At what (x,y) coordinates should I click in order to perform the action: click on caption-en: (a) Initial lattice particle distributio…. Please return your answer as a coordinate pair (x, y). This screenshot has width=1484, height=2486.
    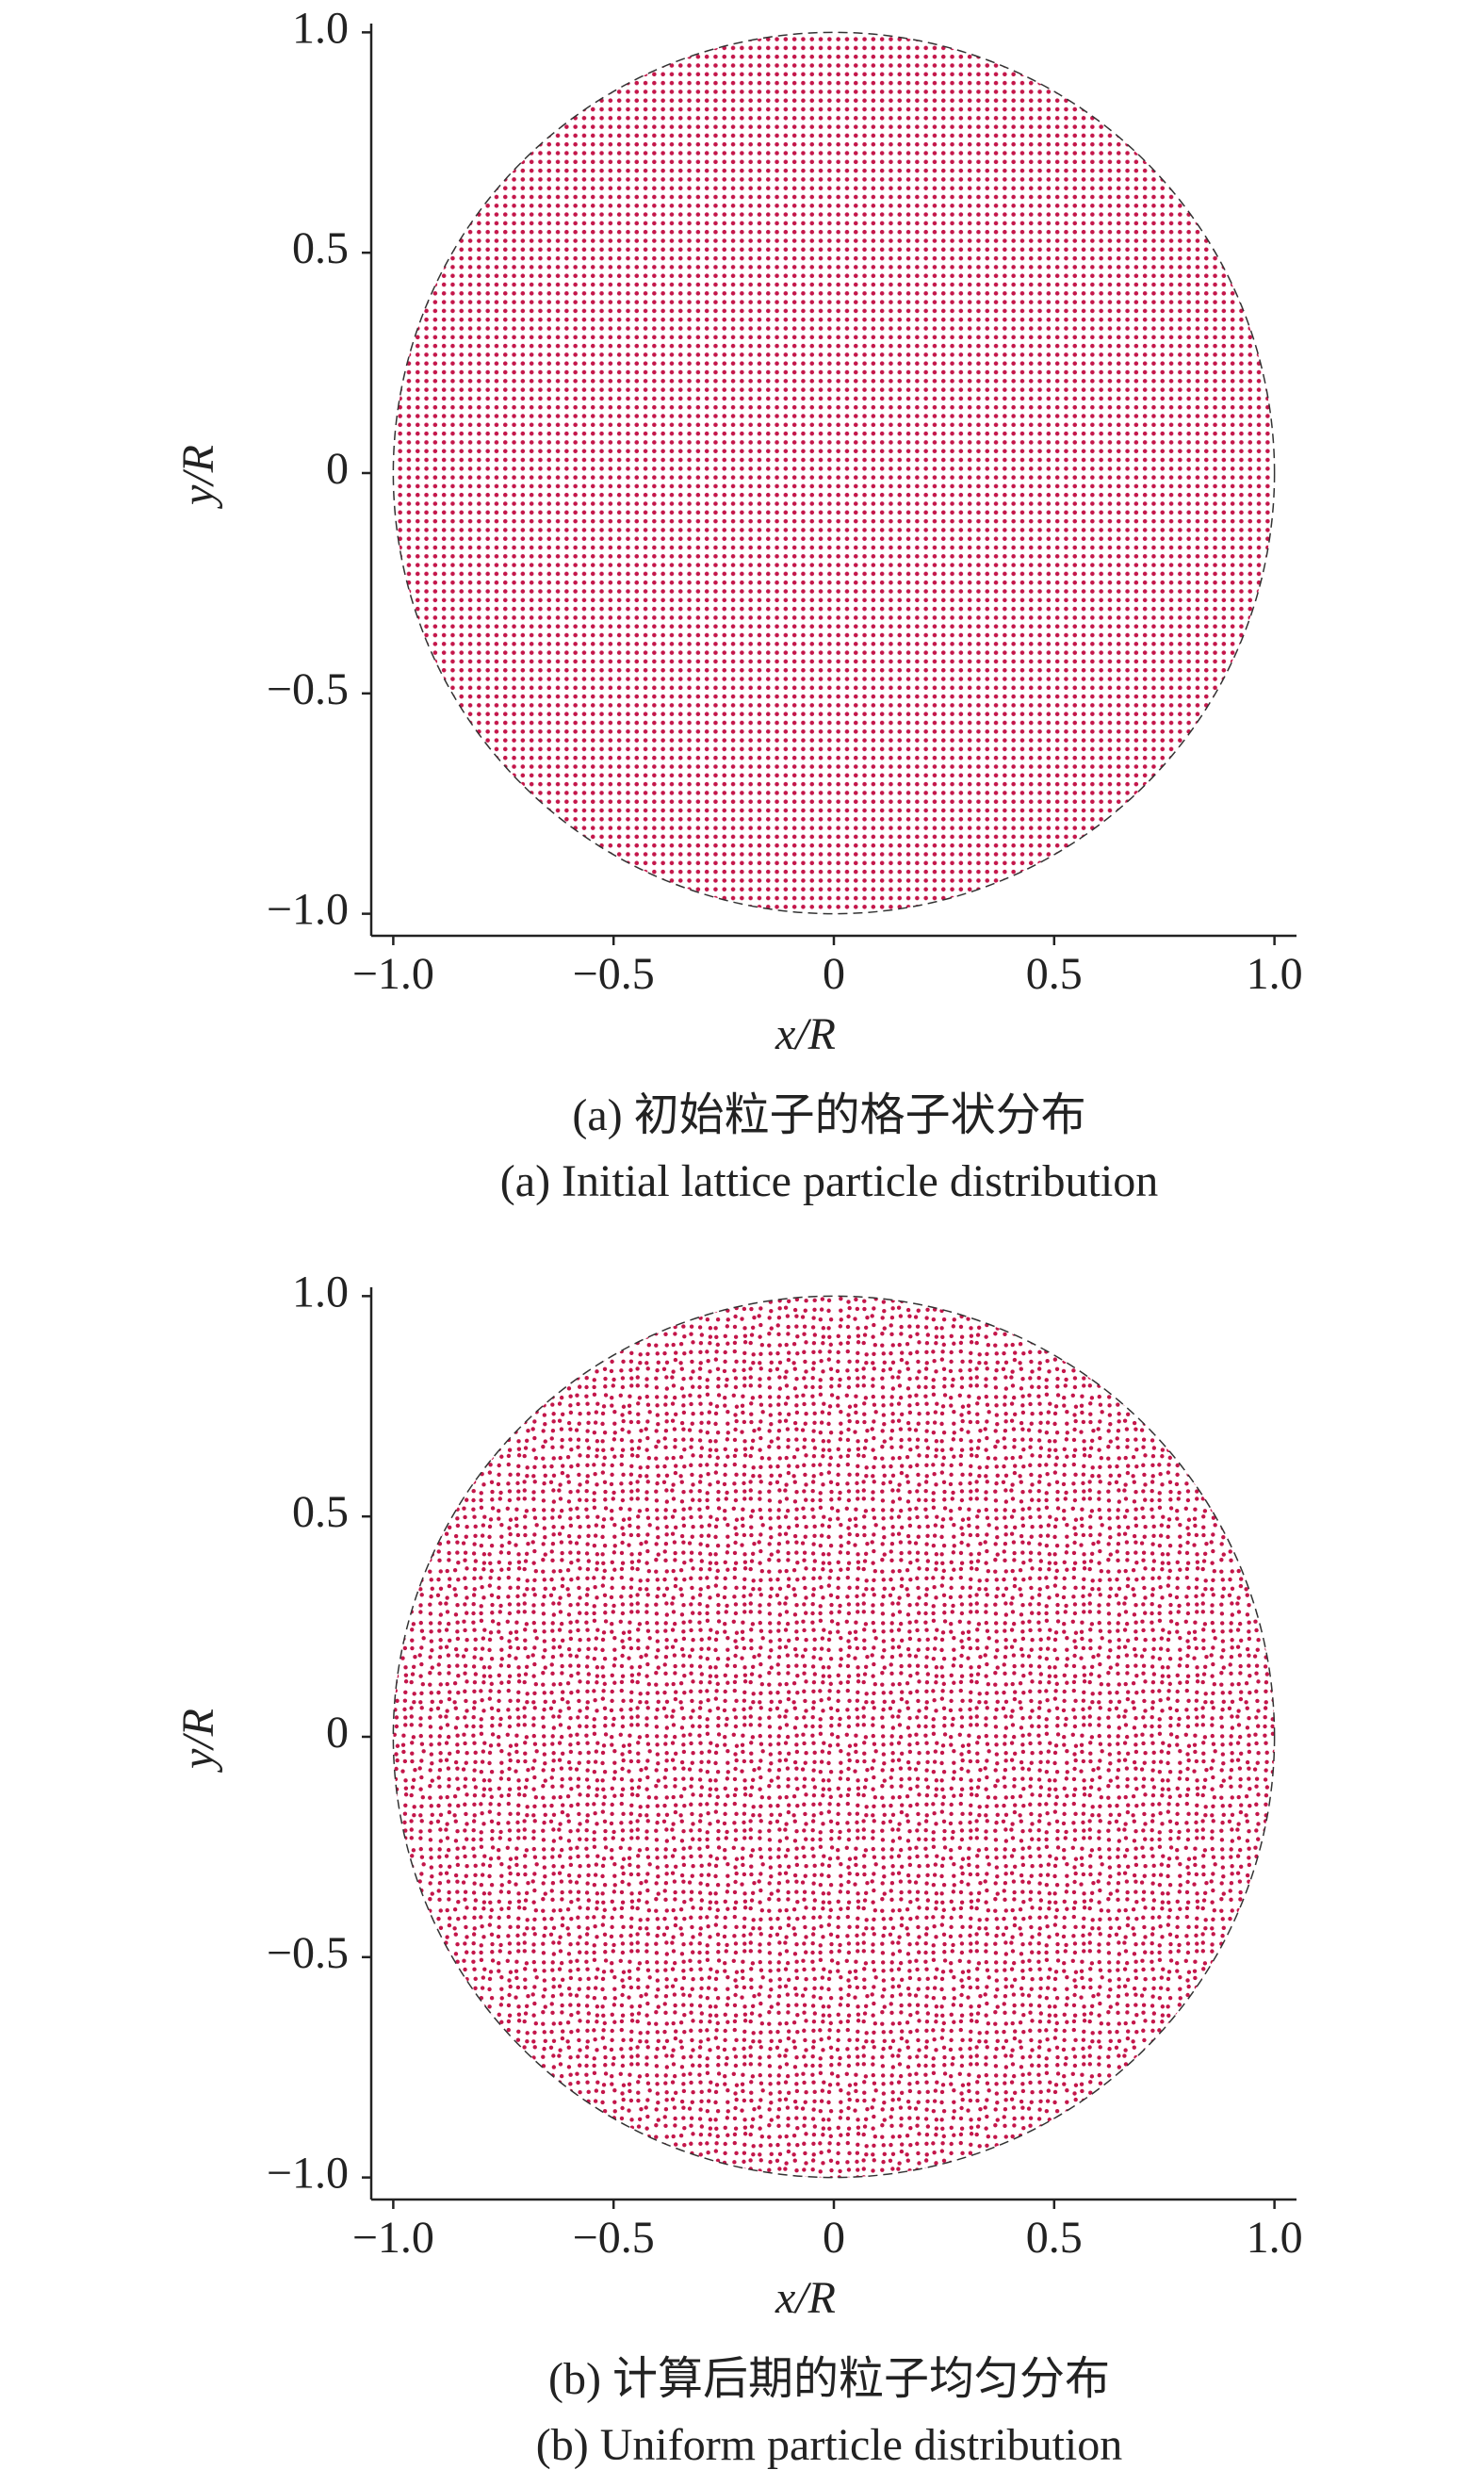
    Looking at the image, I should click on (829, 1181).